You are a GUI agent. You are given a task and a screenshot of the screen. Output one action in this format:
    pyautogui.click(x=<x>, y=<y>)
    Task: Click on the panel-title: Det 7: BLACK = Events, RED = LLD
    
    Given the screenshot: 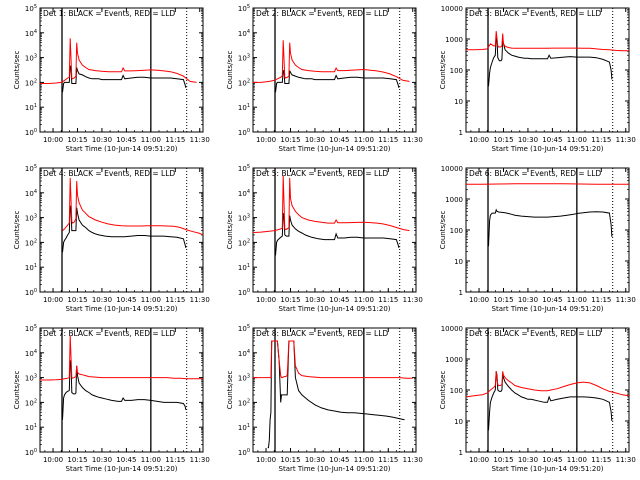 What is the action you would take?
    pyautogui.click(x=109, y=333)
    